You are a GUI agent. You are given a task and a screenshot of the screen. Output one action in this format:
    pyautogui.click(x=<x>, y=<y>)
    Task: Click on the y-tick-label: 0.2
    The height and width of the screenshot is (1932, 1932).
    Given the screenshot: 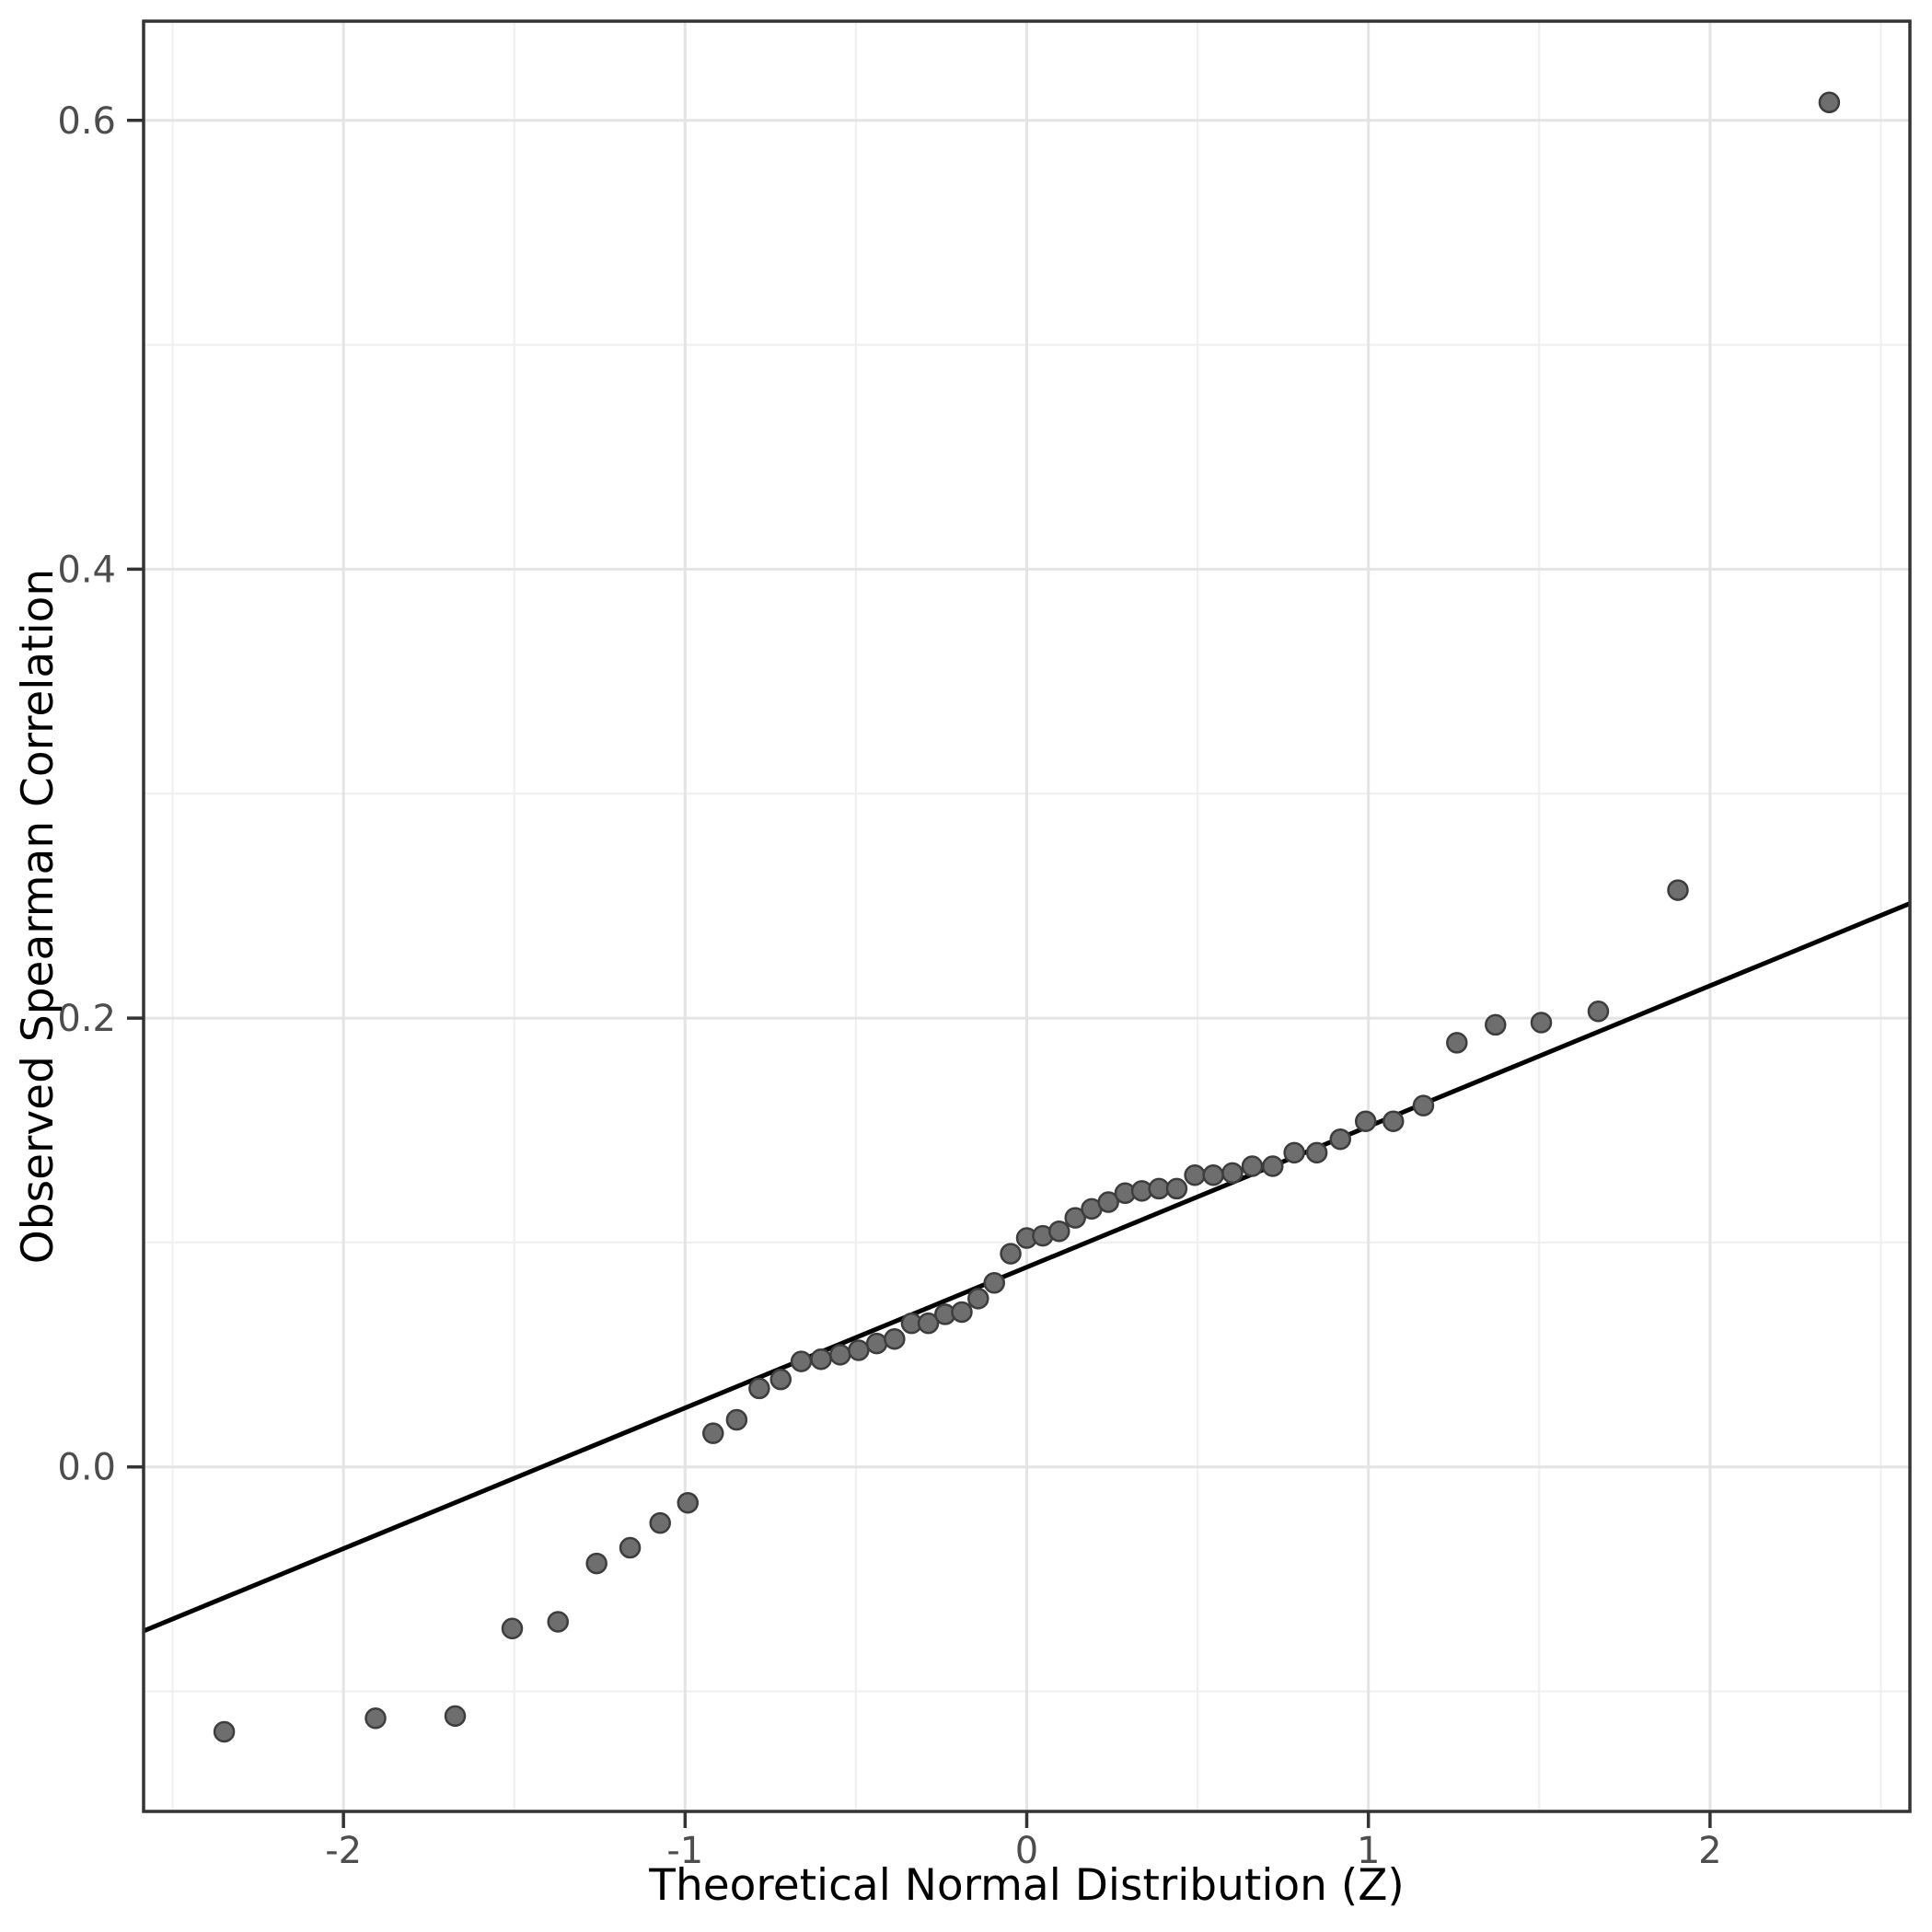 What is the action you would take?
    pyautogui.click(x=87, y=1019)
    